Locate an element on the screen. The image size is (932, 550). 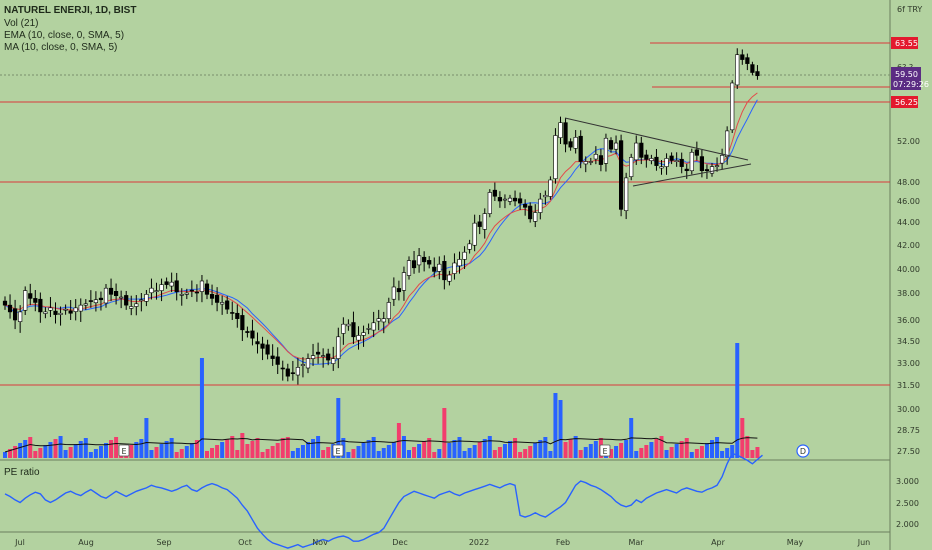
price-badge-63-bg is located at coordinates (904, 43).